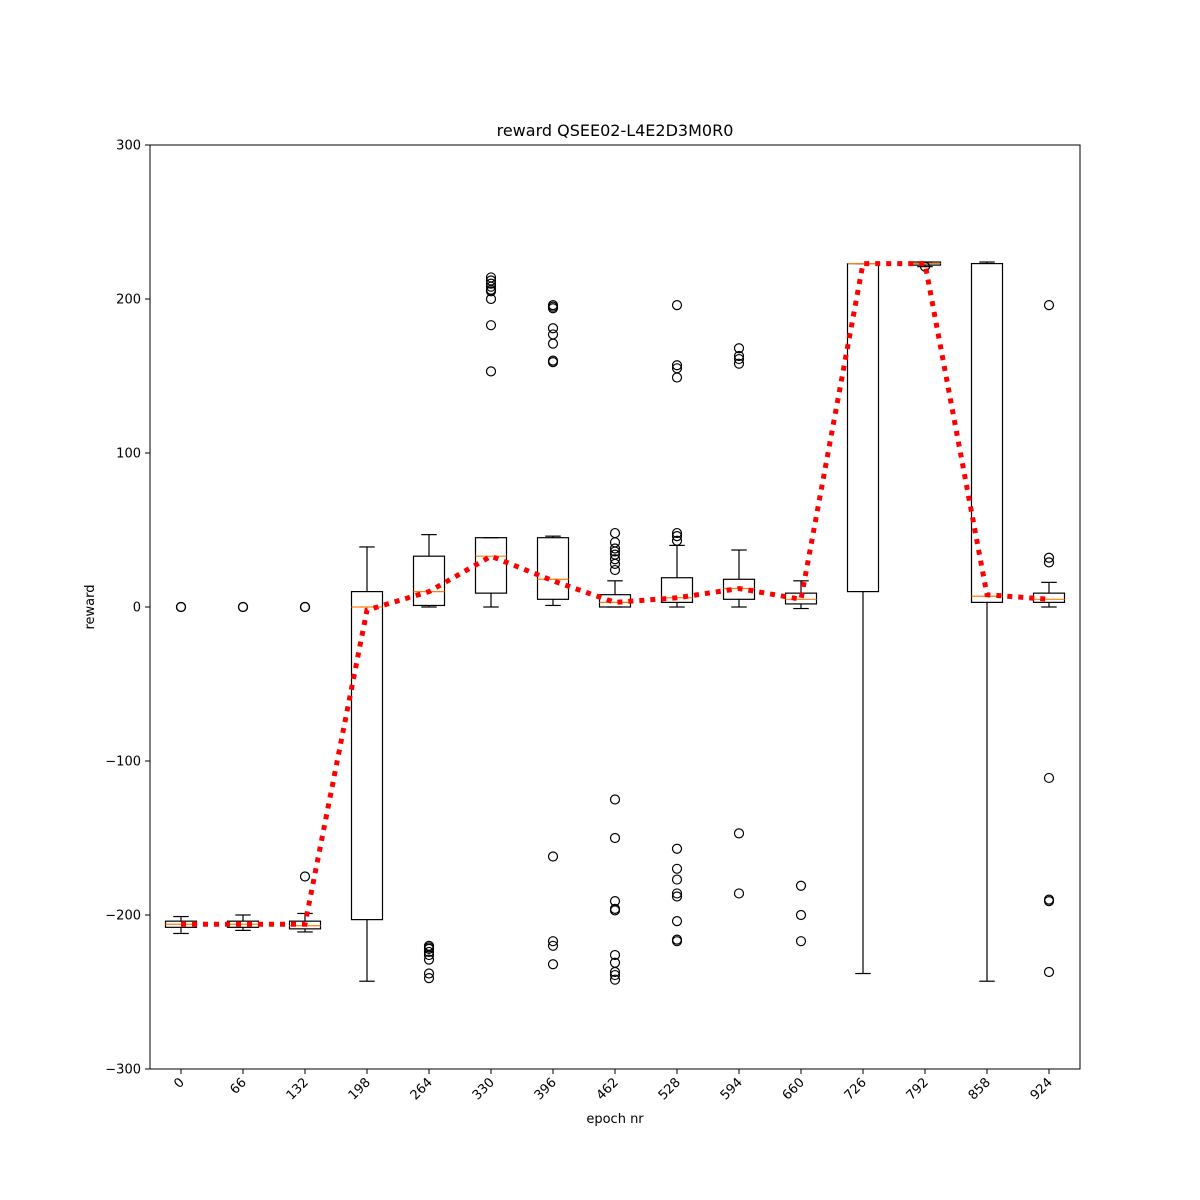  Describe the element at coordinates (615, 1119) in the screenshot. I see `x-axis-label: epoch nr` at that location.